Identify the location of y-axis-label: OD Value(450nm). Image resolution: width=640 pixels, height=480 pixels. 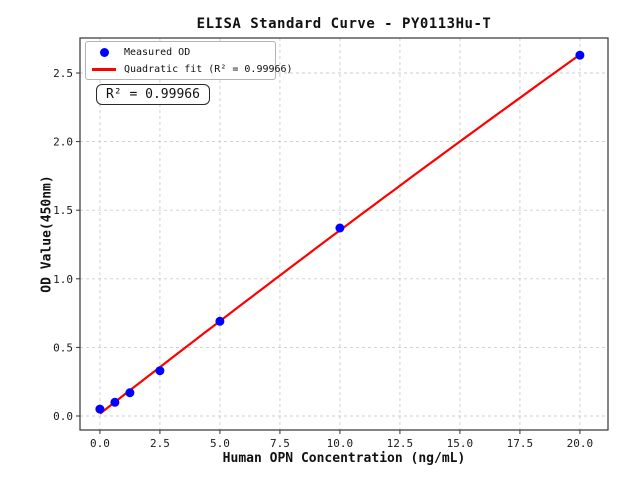
(47, 234).